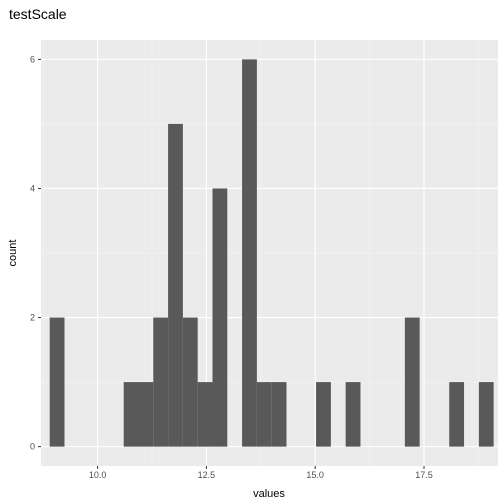 Image resolution: width=504 pixels, height=504 pixels. Describe the element at coordinates (98, 475) in the screenshot. I see `x-tick-label: 10.0` at that location.